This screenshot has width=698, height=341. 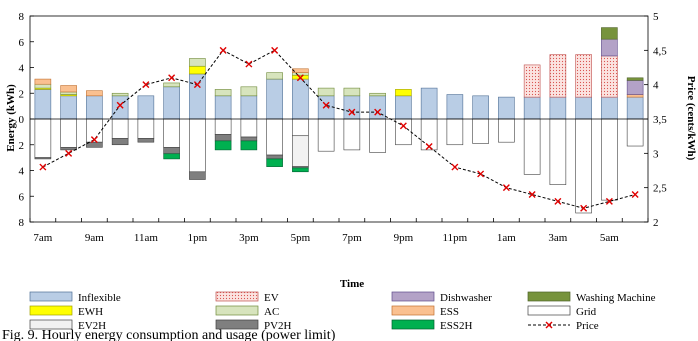 I want to click on legend-label: EWH, so click(x=90, y=312).